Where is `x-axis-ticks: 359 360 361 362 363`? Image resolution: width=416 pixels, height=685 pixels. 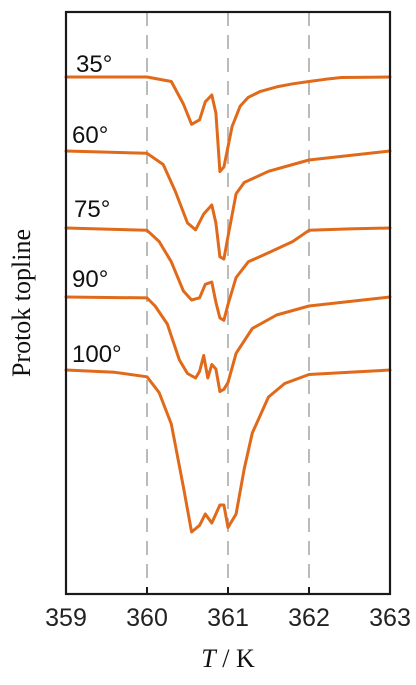 x-axis-ticks: 359 360 361 362 363 is located at coordinates (228, 609).